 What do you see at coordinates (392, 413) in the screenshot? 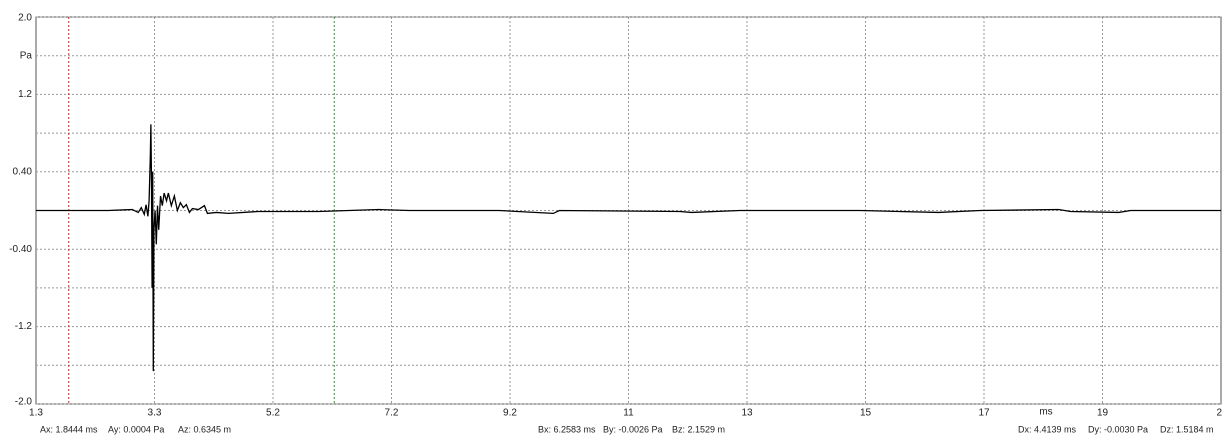
I see `x-tick-label: 7.2` at bounding box center [392, 413].